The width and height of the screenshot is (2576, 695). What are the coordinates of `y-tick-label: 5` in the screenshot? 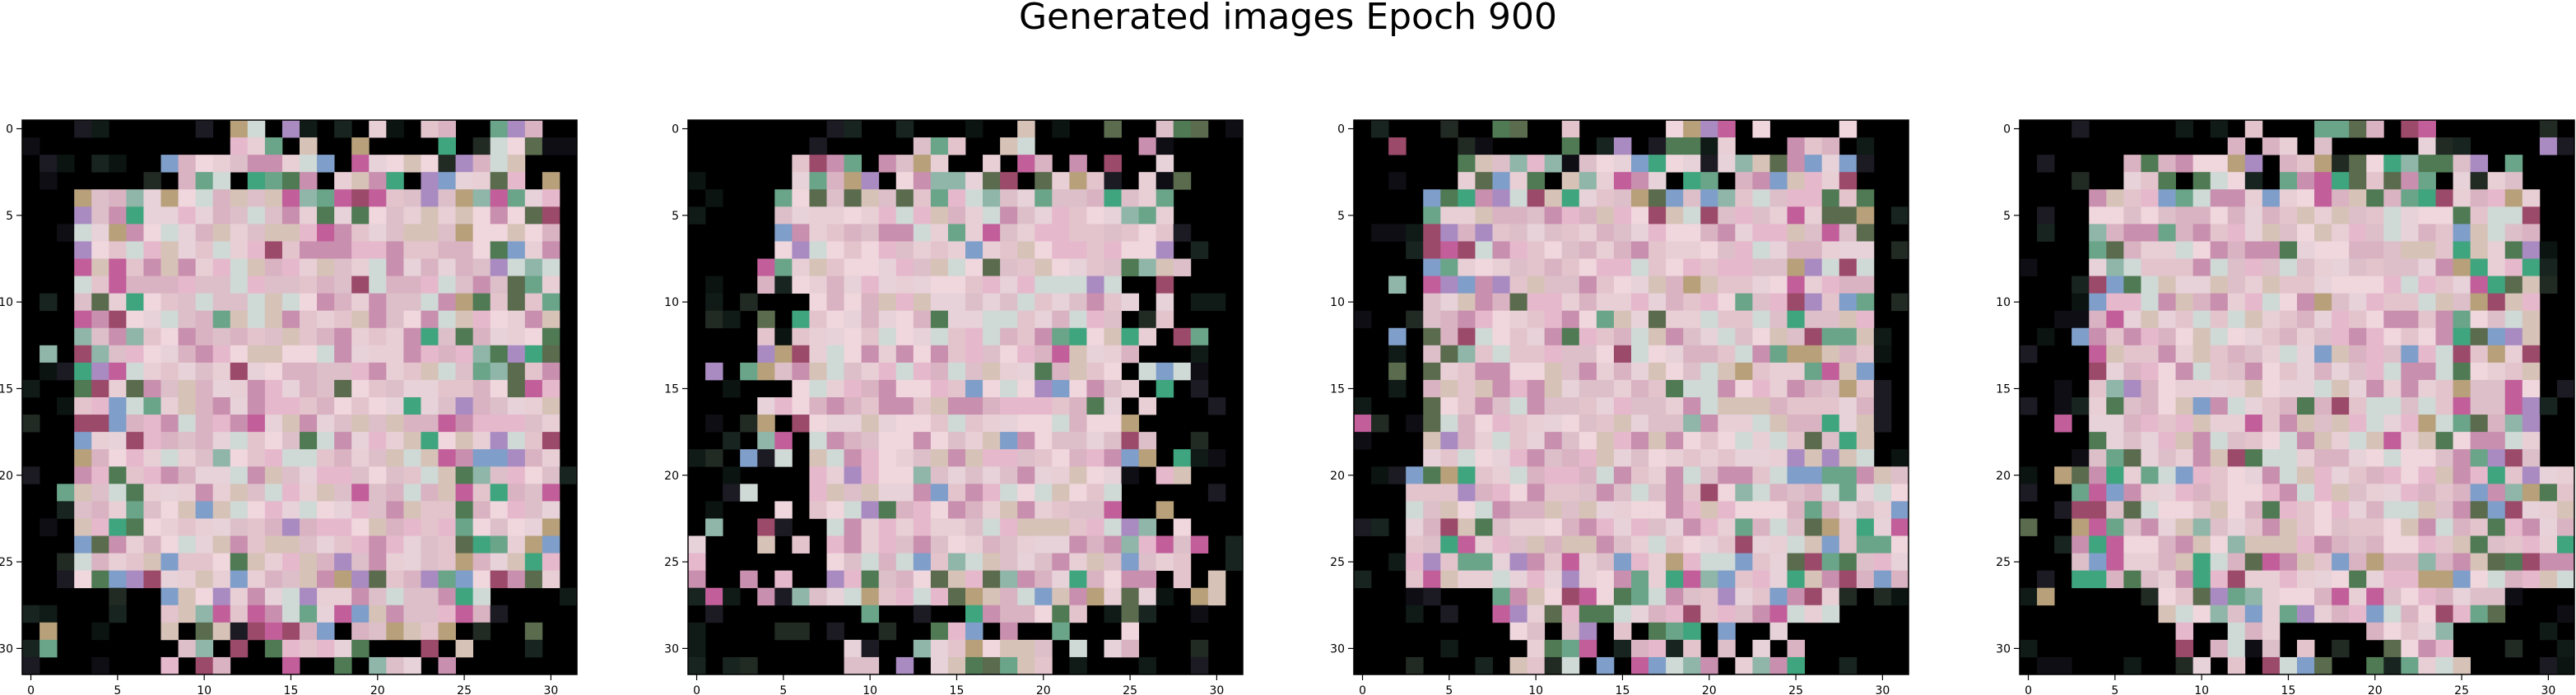 It's located at (2007, 216).